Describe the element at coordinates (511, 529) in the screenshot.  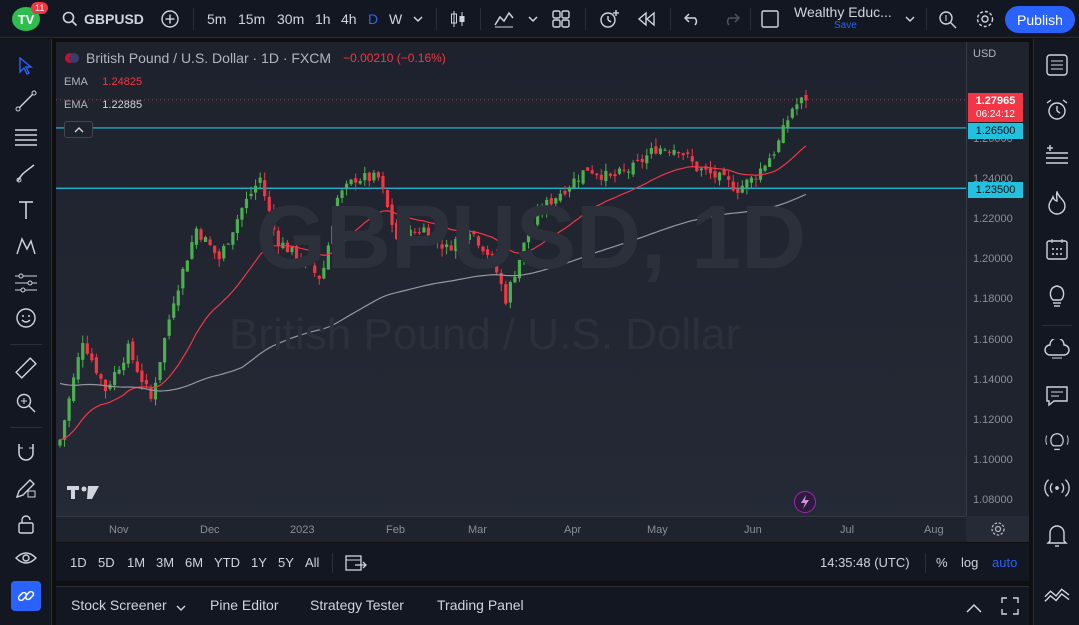
I see `time-axis: Nov Dec 2023 Feb Mar Apr May Jun Jul Aug` at that location.